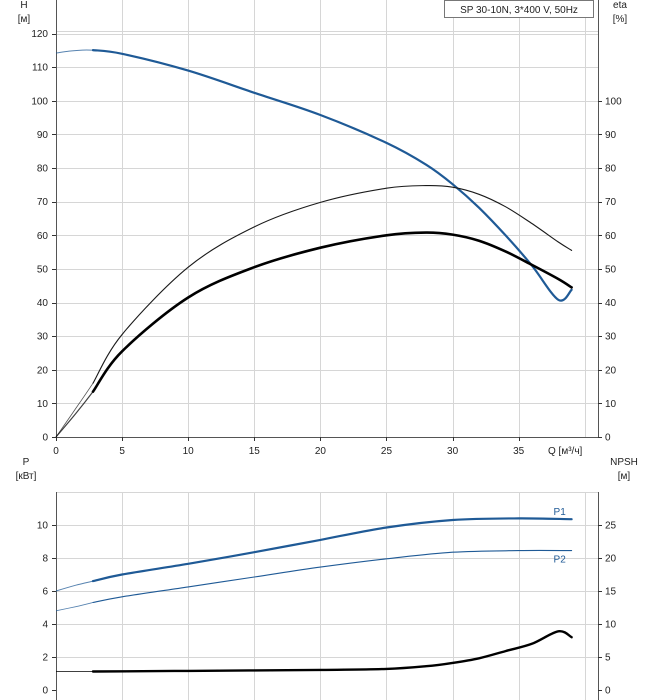 This screenshot has width=658, height=700. What do you see at coordinates (45, 625) in the screenshot?
I see `bottom-left-tick-label: 4` at bounding box center [45, 625].